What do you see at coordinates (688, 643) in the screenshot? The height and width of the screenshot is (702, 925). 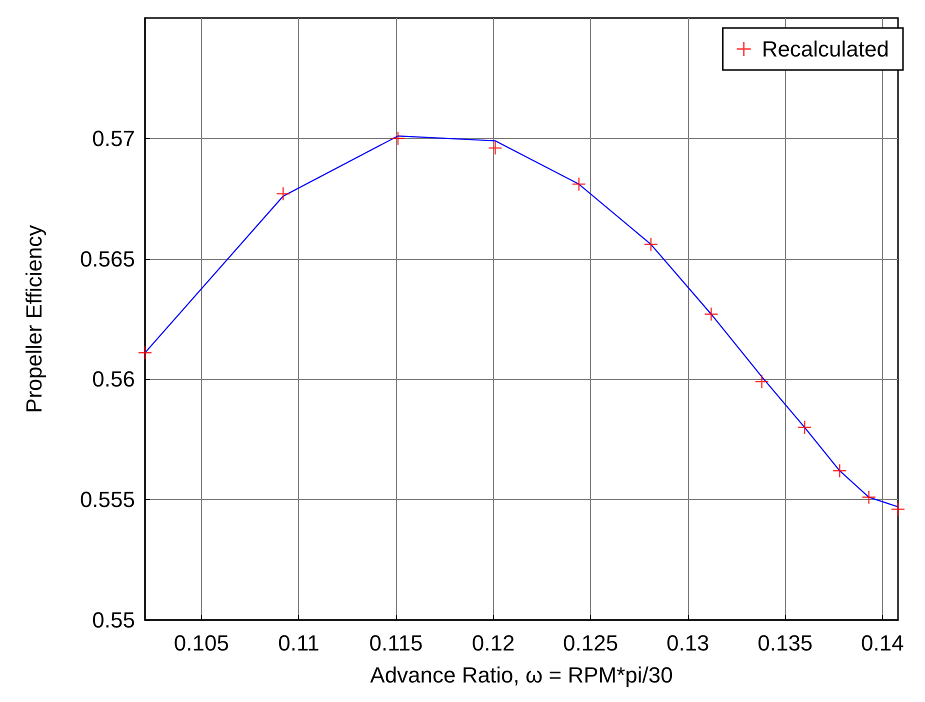 I see `x-tick-label: 0.13` at bounding box center [688, 643].